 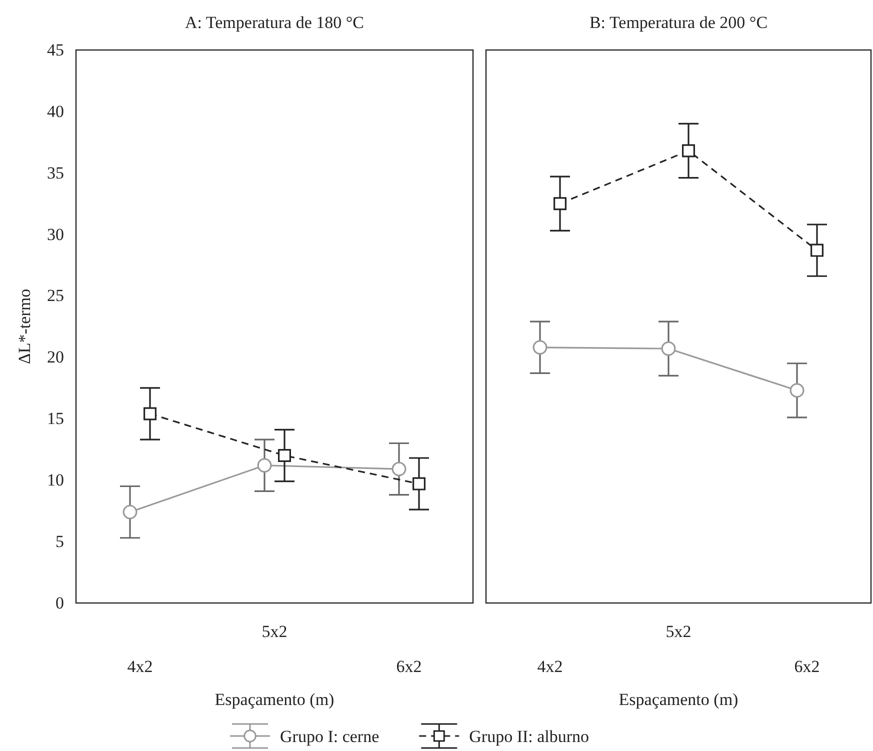 I want to click on y-tick-label: 5, so click(x=60, y=541).